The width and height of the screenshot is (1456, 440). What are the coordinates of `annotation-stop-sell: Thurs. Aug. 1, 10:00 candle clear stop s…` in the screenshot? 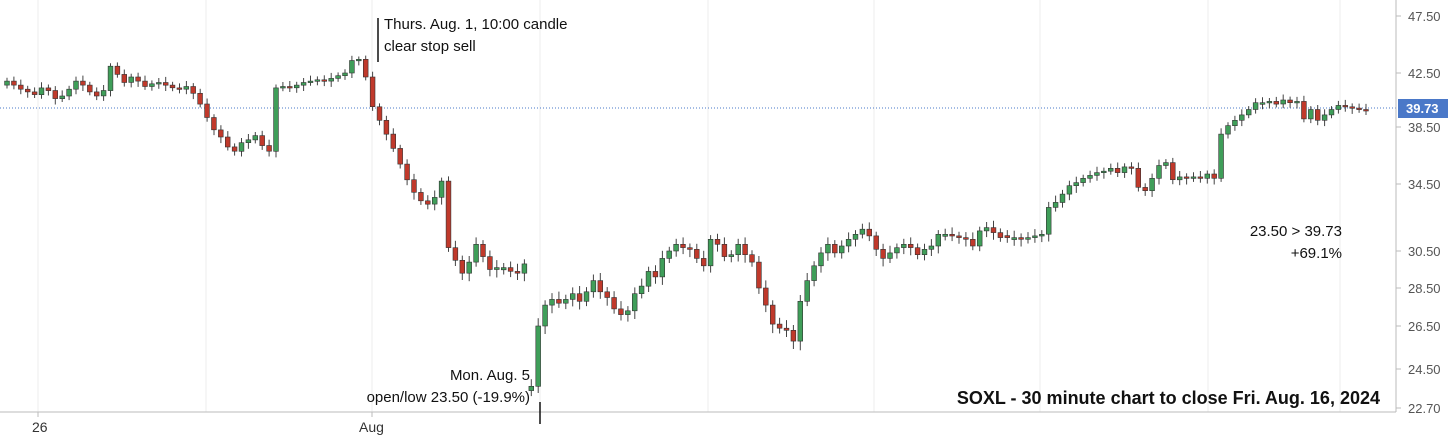 It's located at (472, 39).